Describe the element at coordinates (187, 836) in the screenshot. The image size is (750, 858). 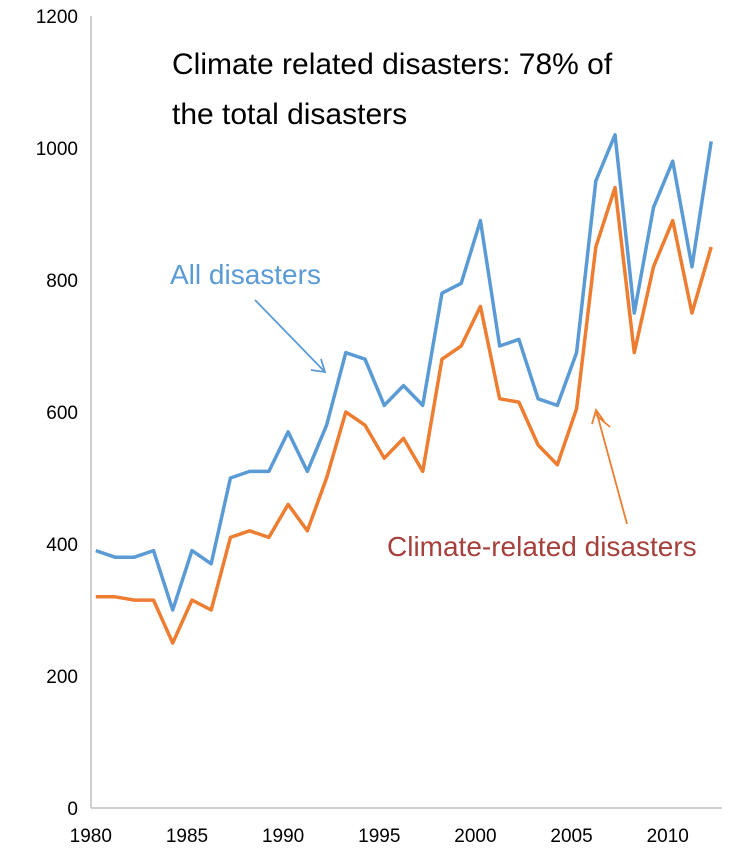
I see `x-tick-label: 1985` at that location.